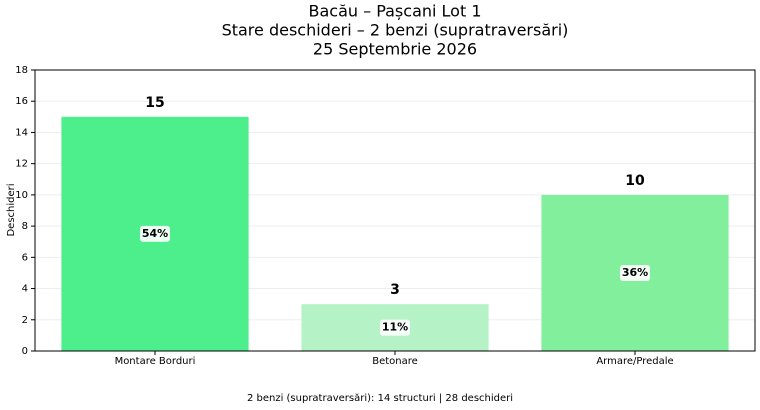  I want to click on x-tick-label: Betonare, so click(395, 361).